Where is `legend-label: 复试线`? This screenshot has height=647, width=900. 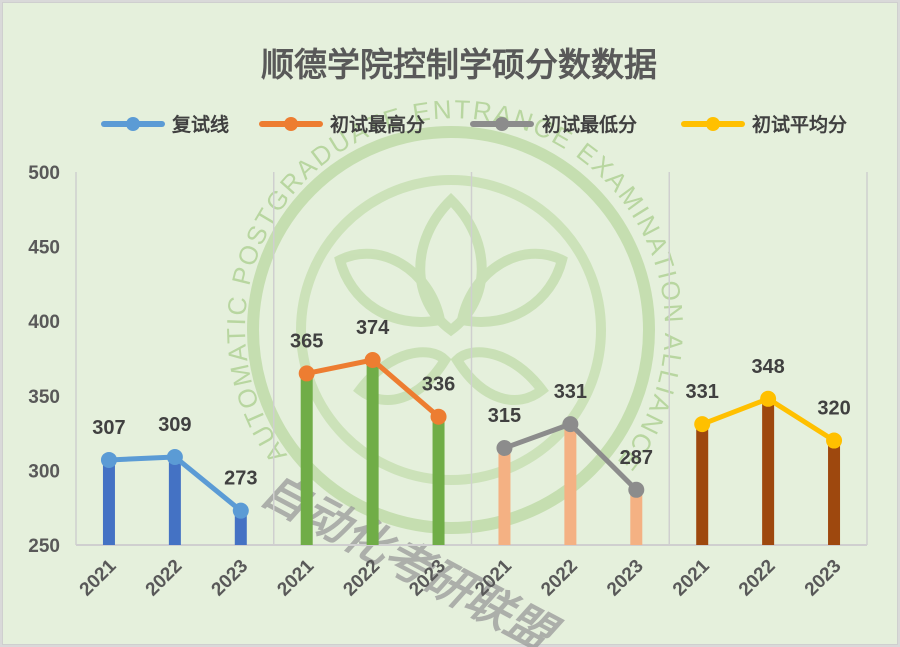
legend-label: 复试线 is located at coordinates (200, 124).